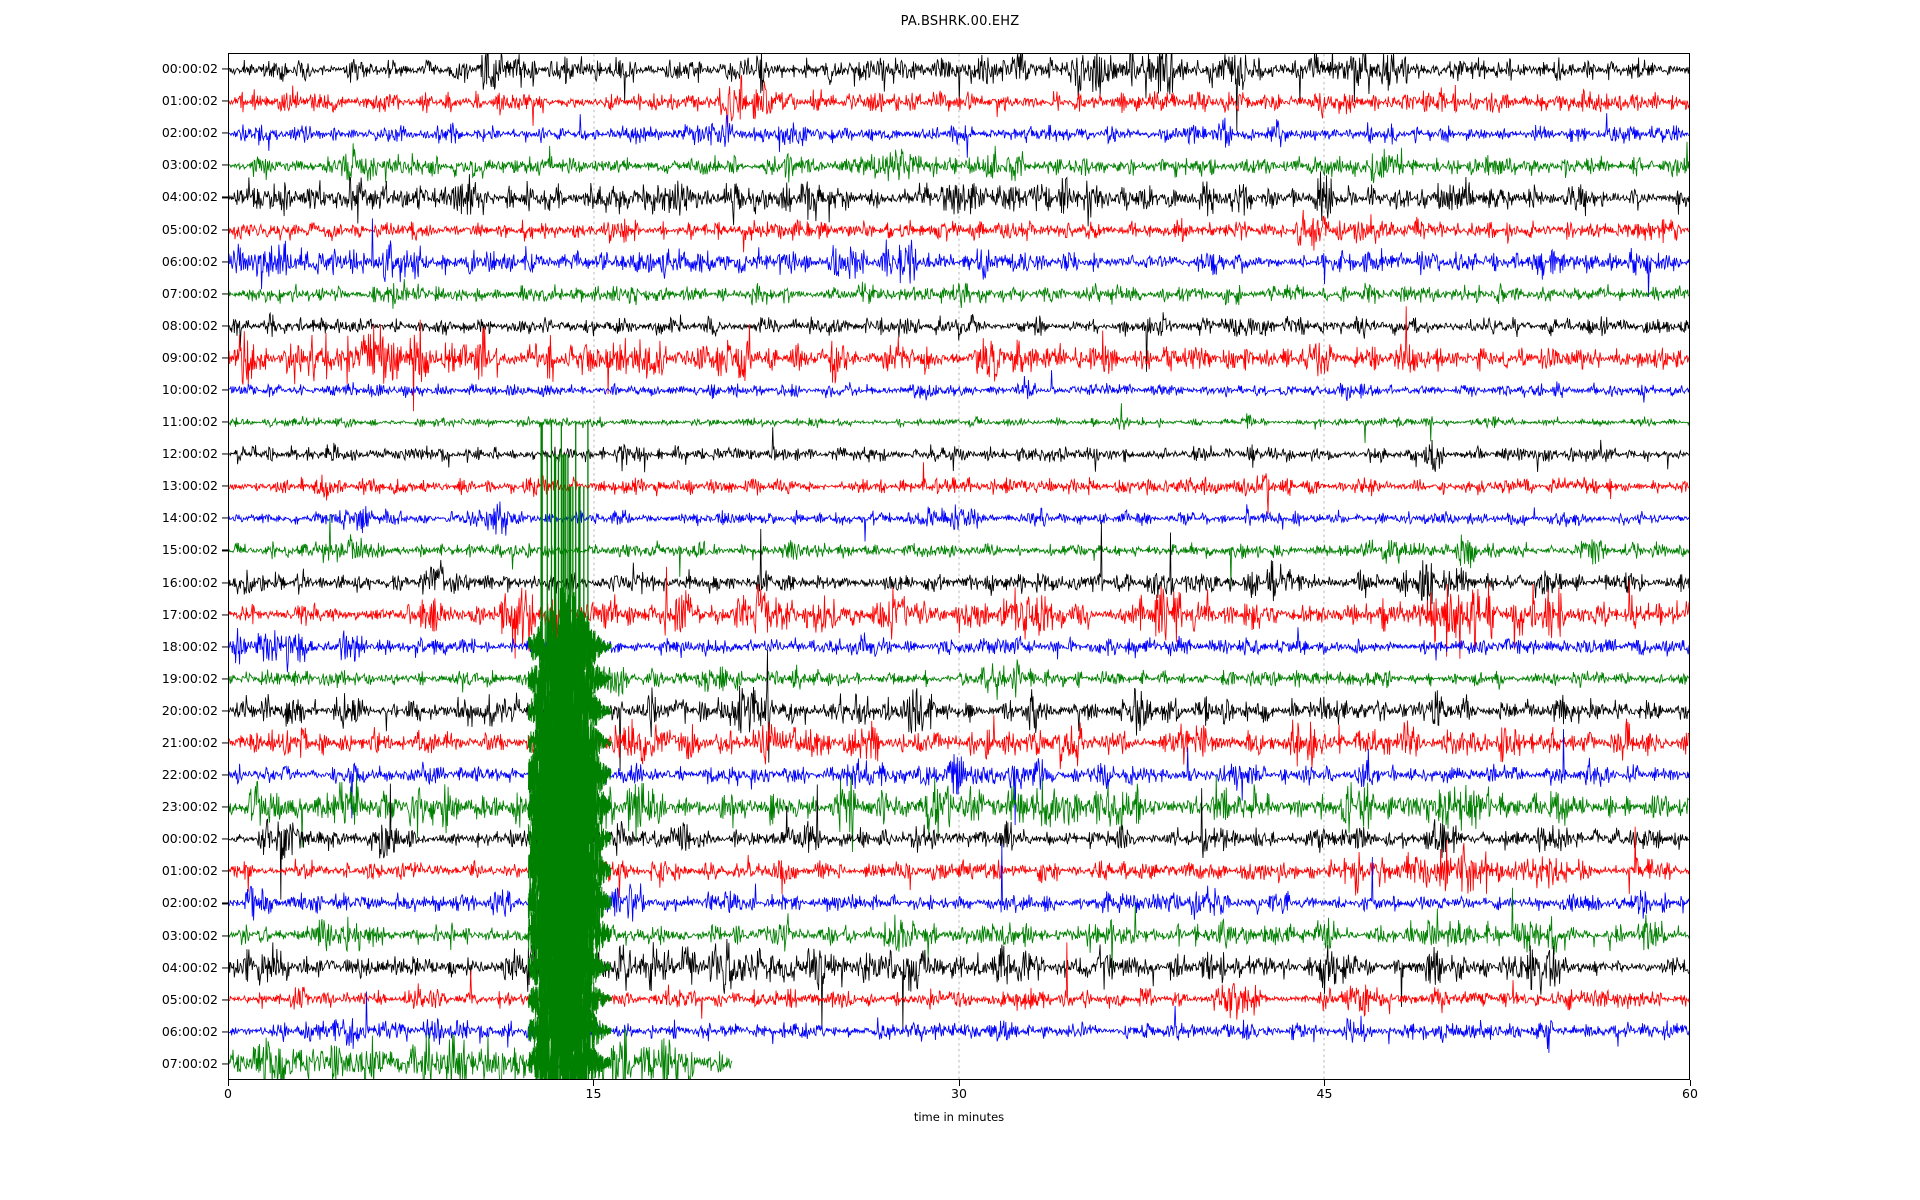  What do you see at coordinates (189, 453) in the screenshot?
I see `y-tick-label: 12:00:02` at bounding box center [189, 453].